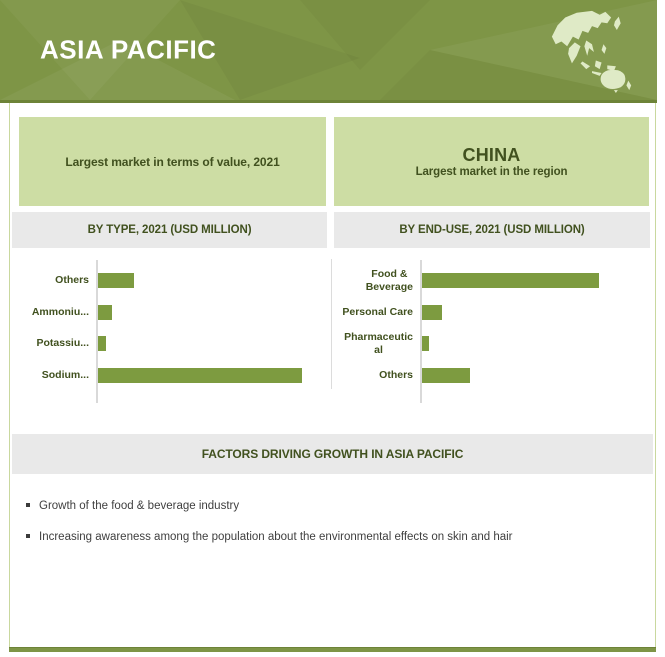  What do you see at coordinates (591, 52) in the screenshot?
I see `asia-pacific-map-icon` at bounding box center [591, 52].